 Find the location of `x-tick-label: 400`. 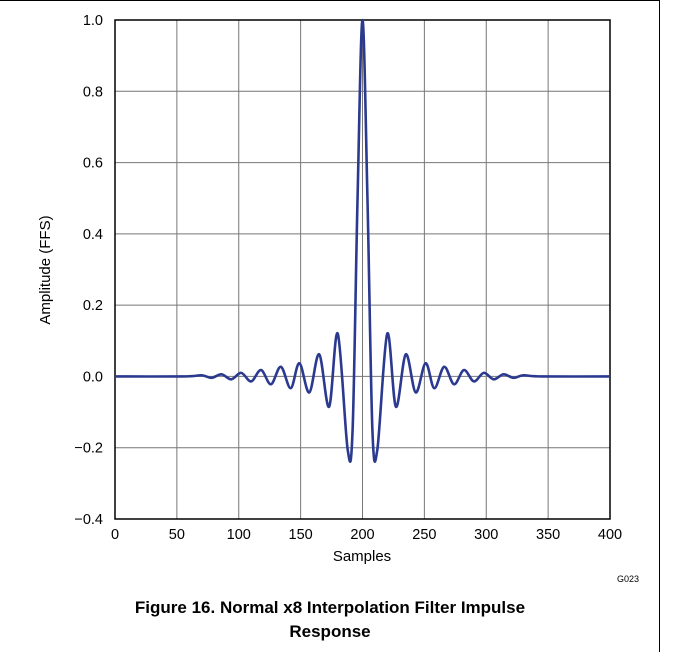

x-tick-label: 400 is located at coordinates (610, 535).